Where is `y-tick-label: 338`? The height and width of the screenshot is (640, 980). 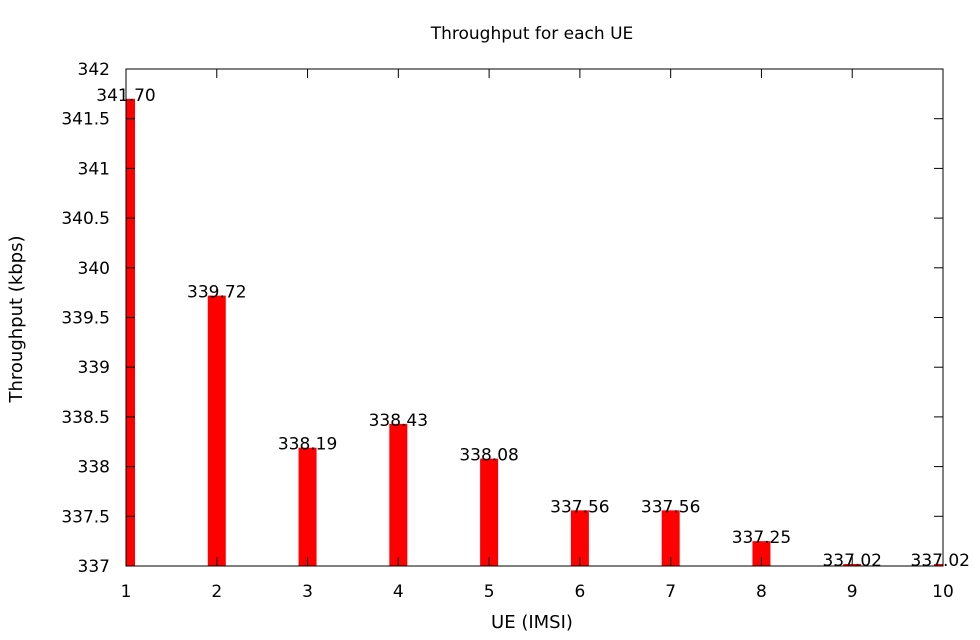 y-tick-label: 338 is located at coordinates (94, 468).